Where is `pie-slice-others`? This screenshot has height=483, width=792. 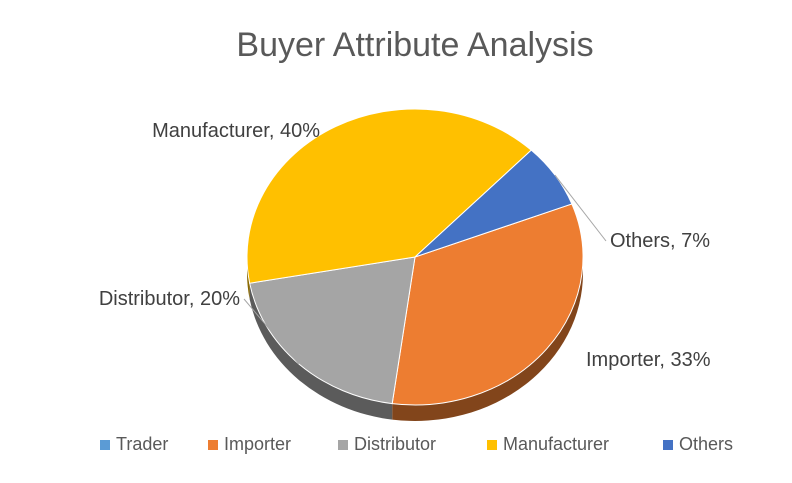 pie-slice-others is located at coordinates (493, 203).